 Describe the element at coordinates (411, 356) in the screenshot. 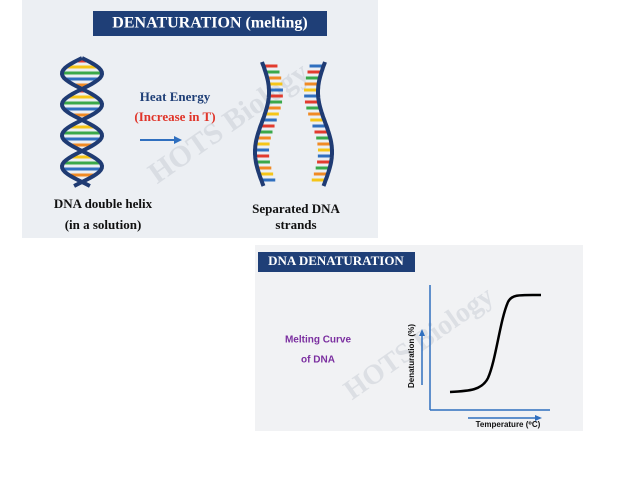

I see `y-axis-label: Denaturation (%)` at that location.